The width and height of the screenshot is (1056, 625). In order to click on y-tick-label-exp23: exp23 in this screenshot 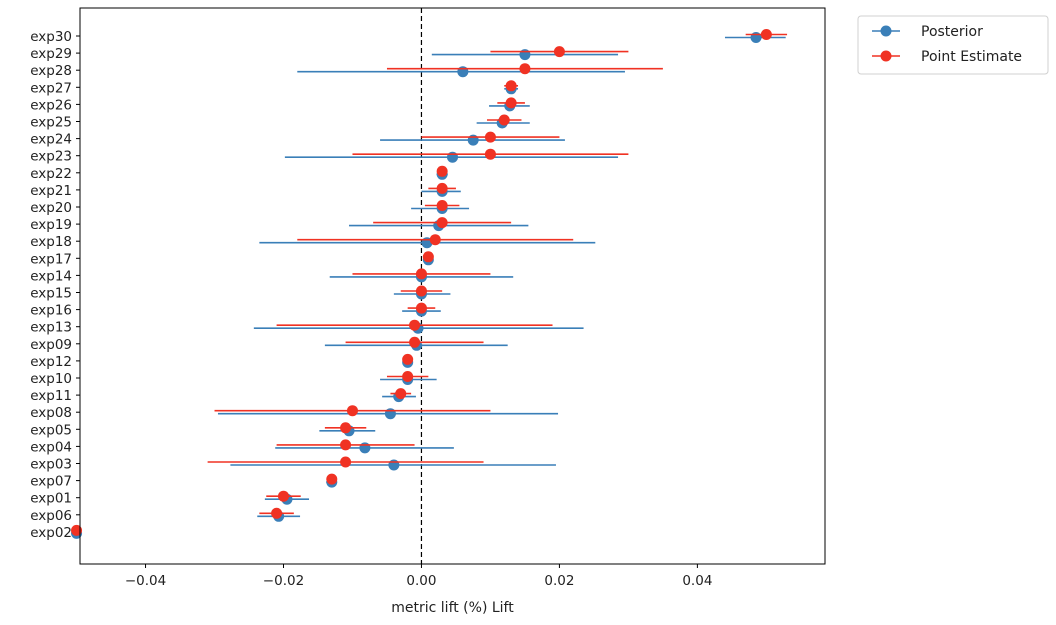, I will do `click(51, 157)`.